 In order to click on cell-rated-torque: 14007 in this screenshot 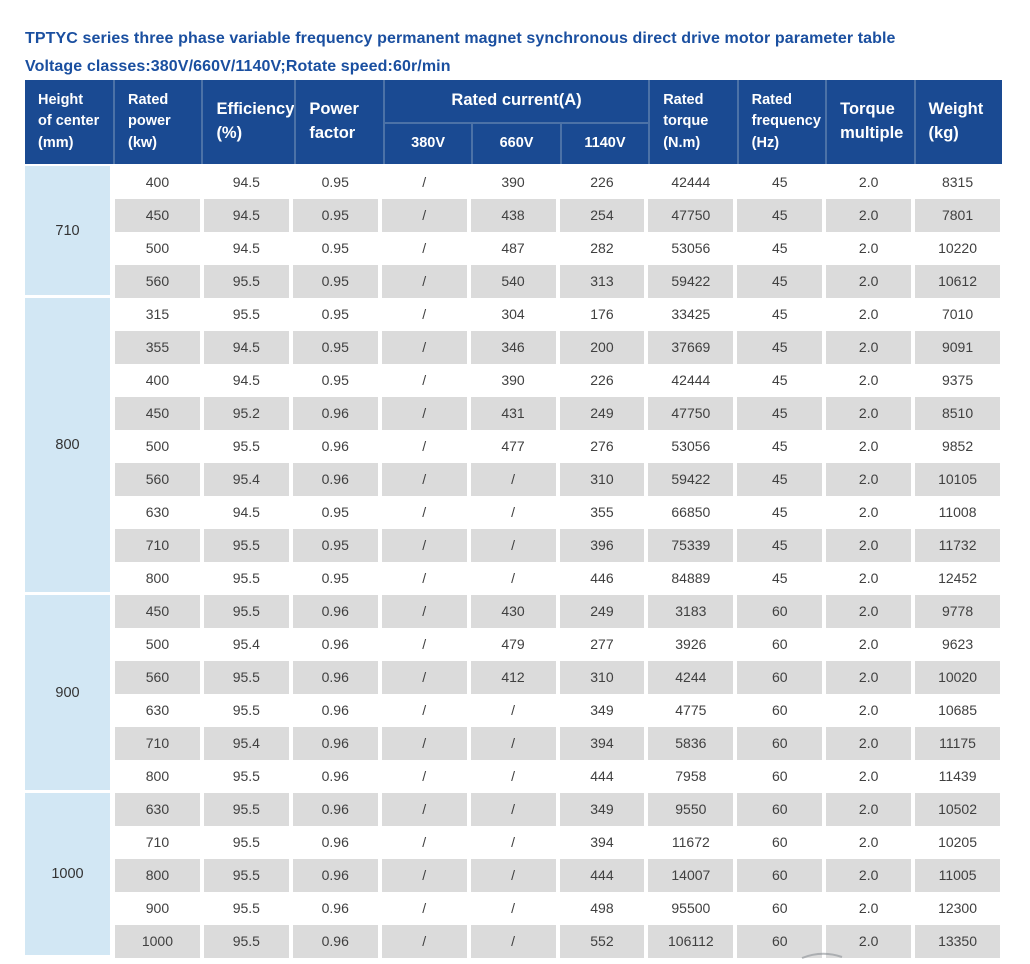, I will do `click(691, 875)`.